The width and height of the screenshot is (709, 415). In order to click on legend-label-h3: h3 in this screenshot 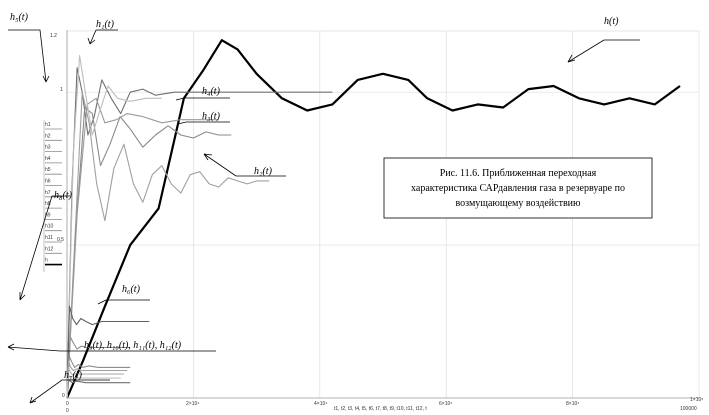, I will do `click(48, 148)`.